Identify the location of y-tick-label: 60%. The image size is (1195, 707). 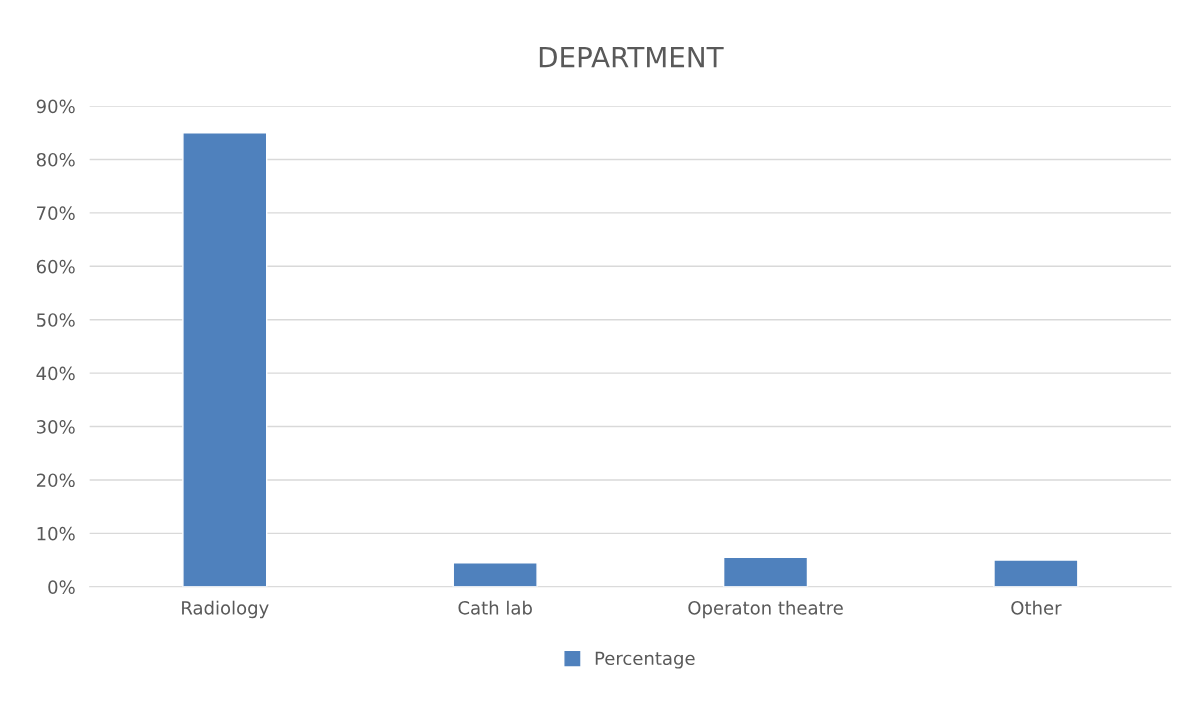
(55, 266).